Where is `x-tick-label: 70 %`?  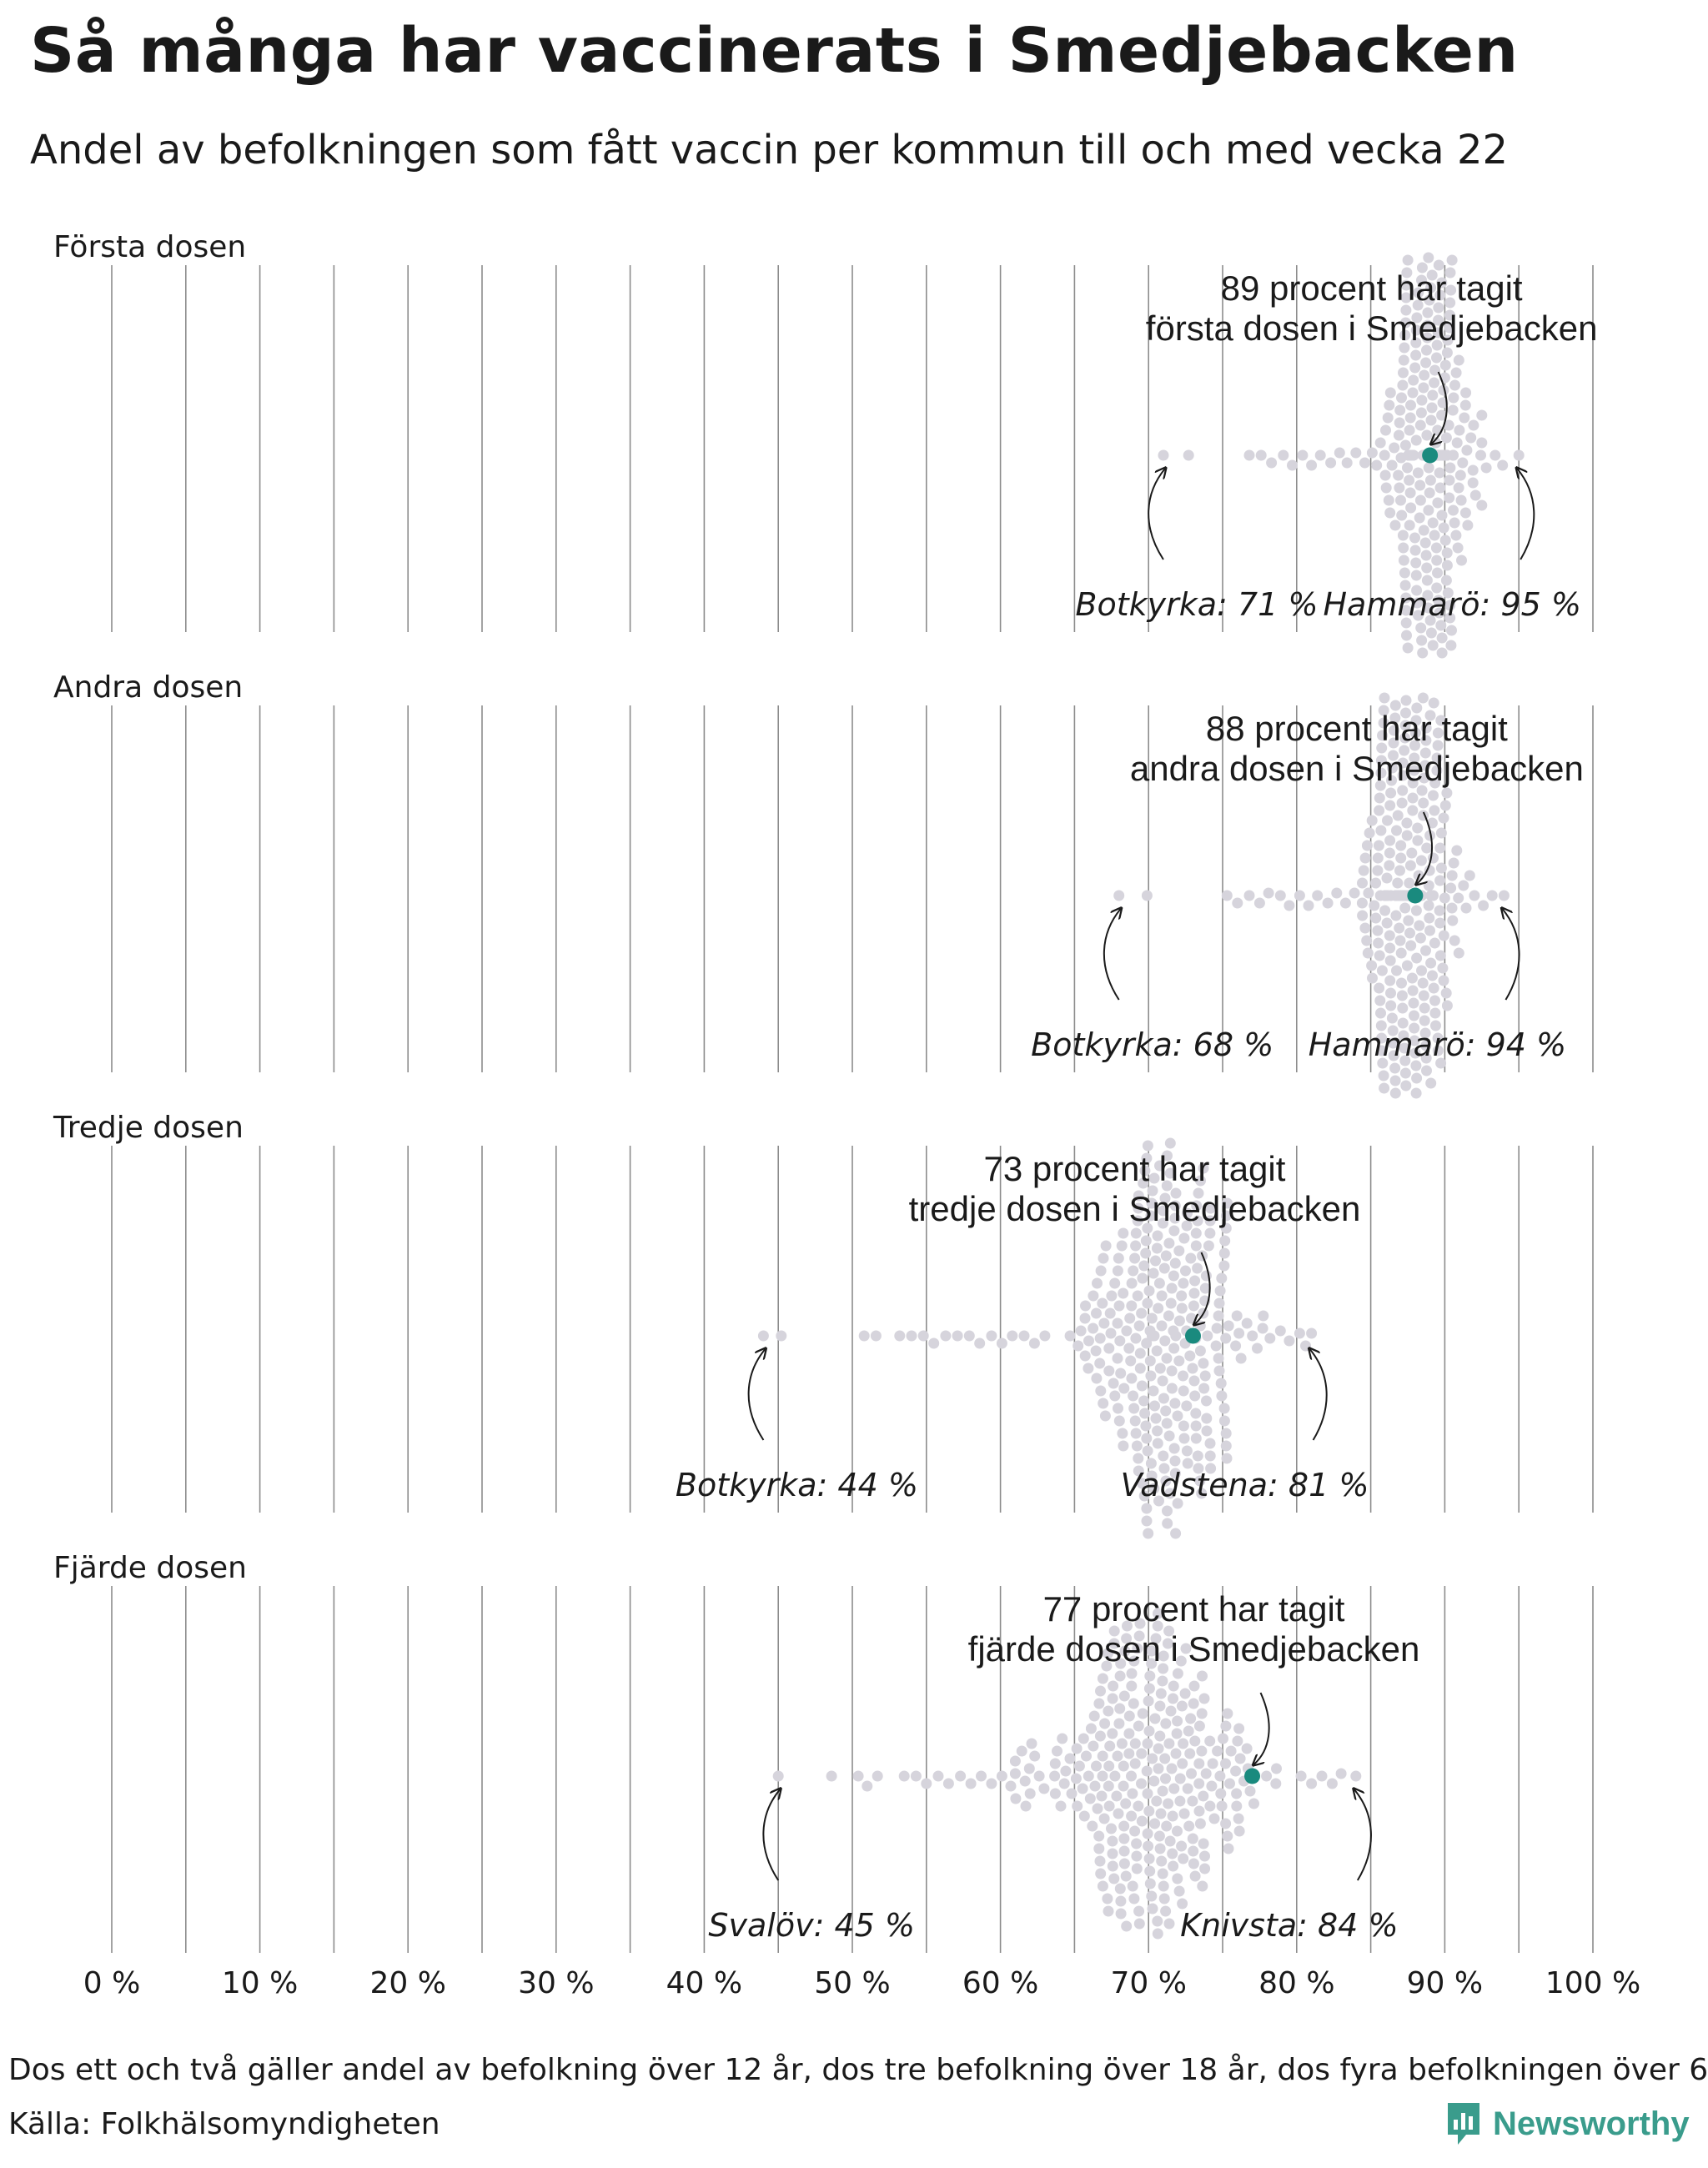
x-tick-label: 70 % is located at coordinates (1148, 1983).